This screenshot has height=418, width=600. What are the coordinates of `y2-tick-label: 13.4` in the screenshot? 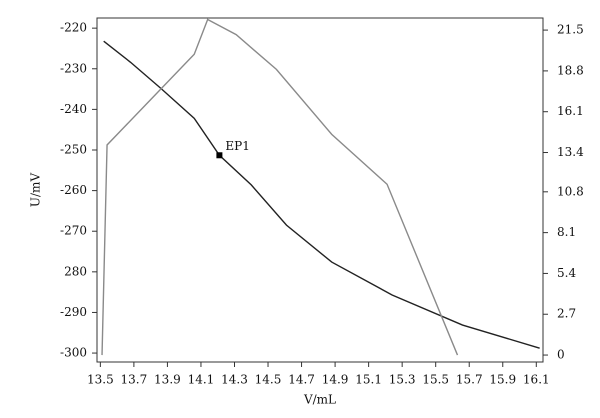 It's located at (570, 152).